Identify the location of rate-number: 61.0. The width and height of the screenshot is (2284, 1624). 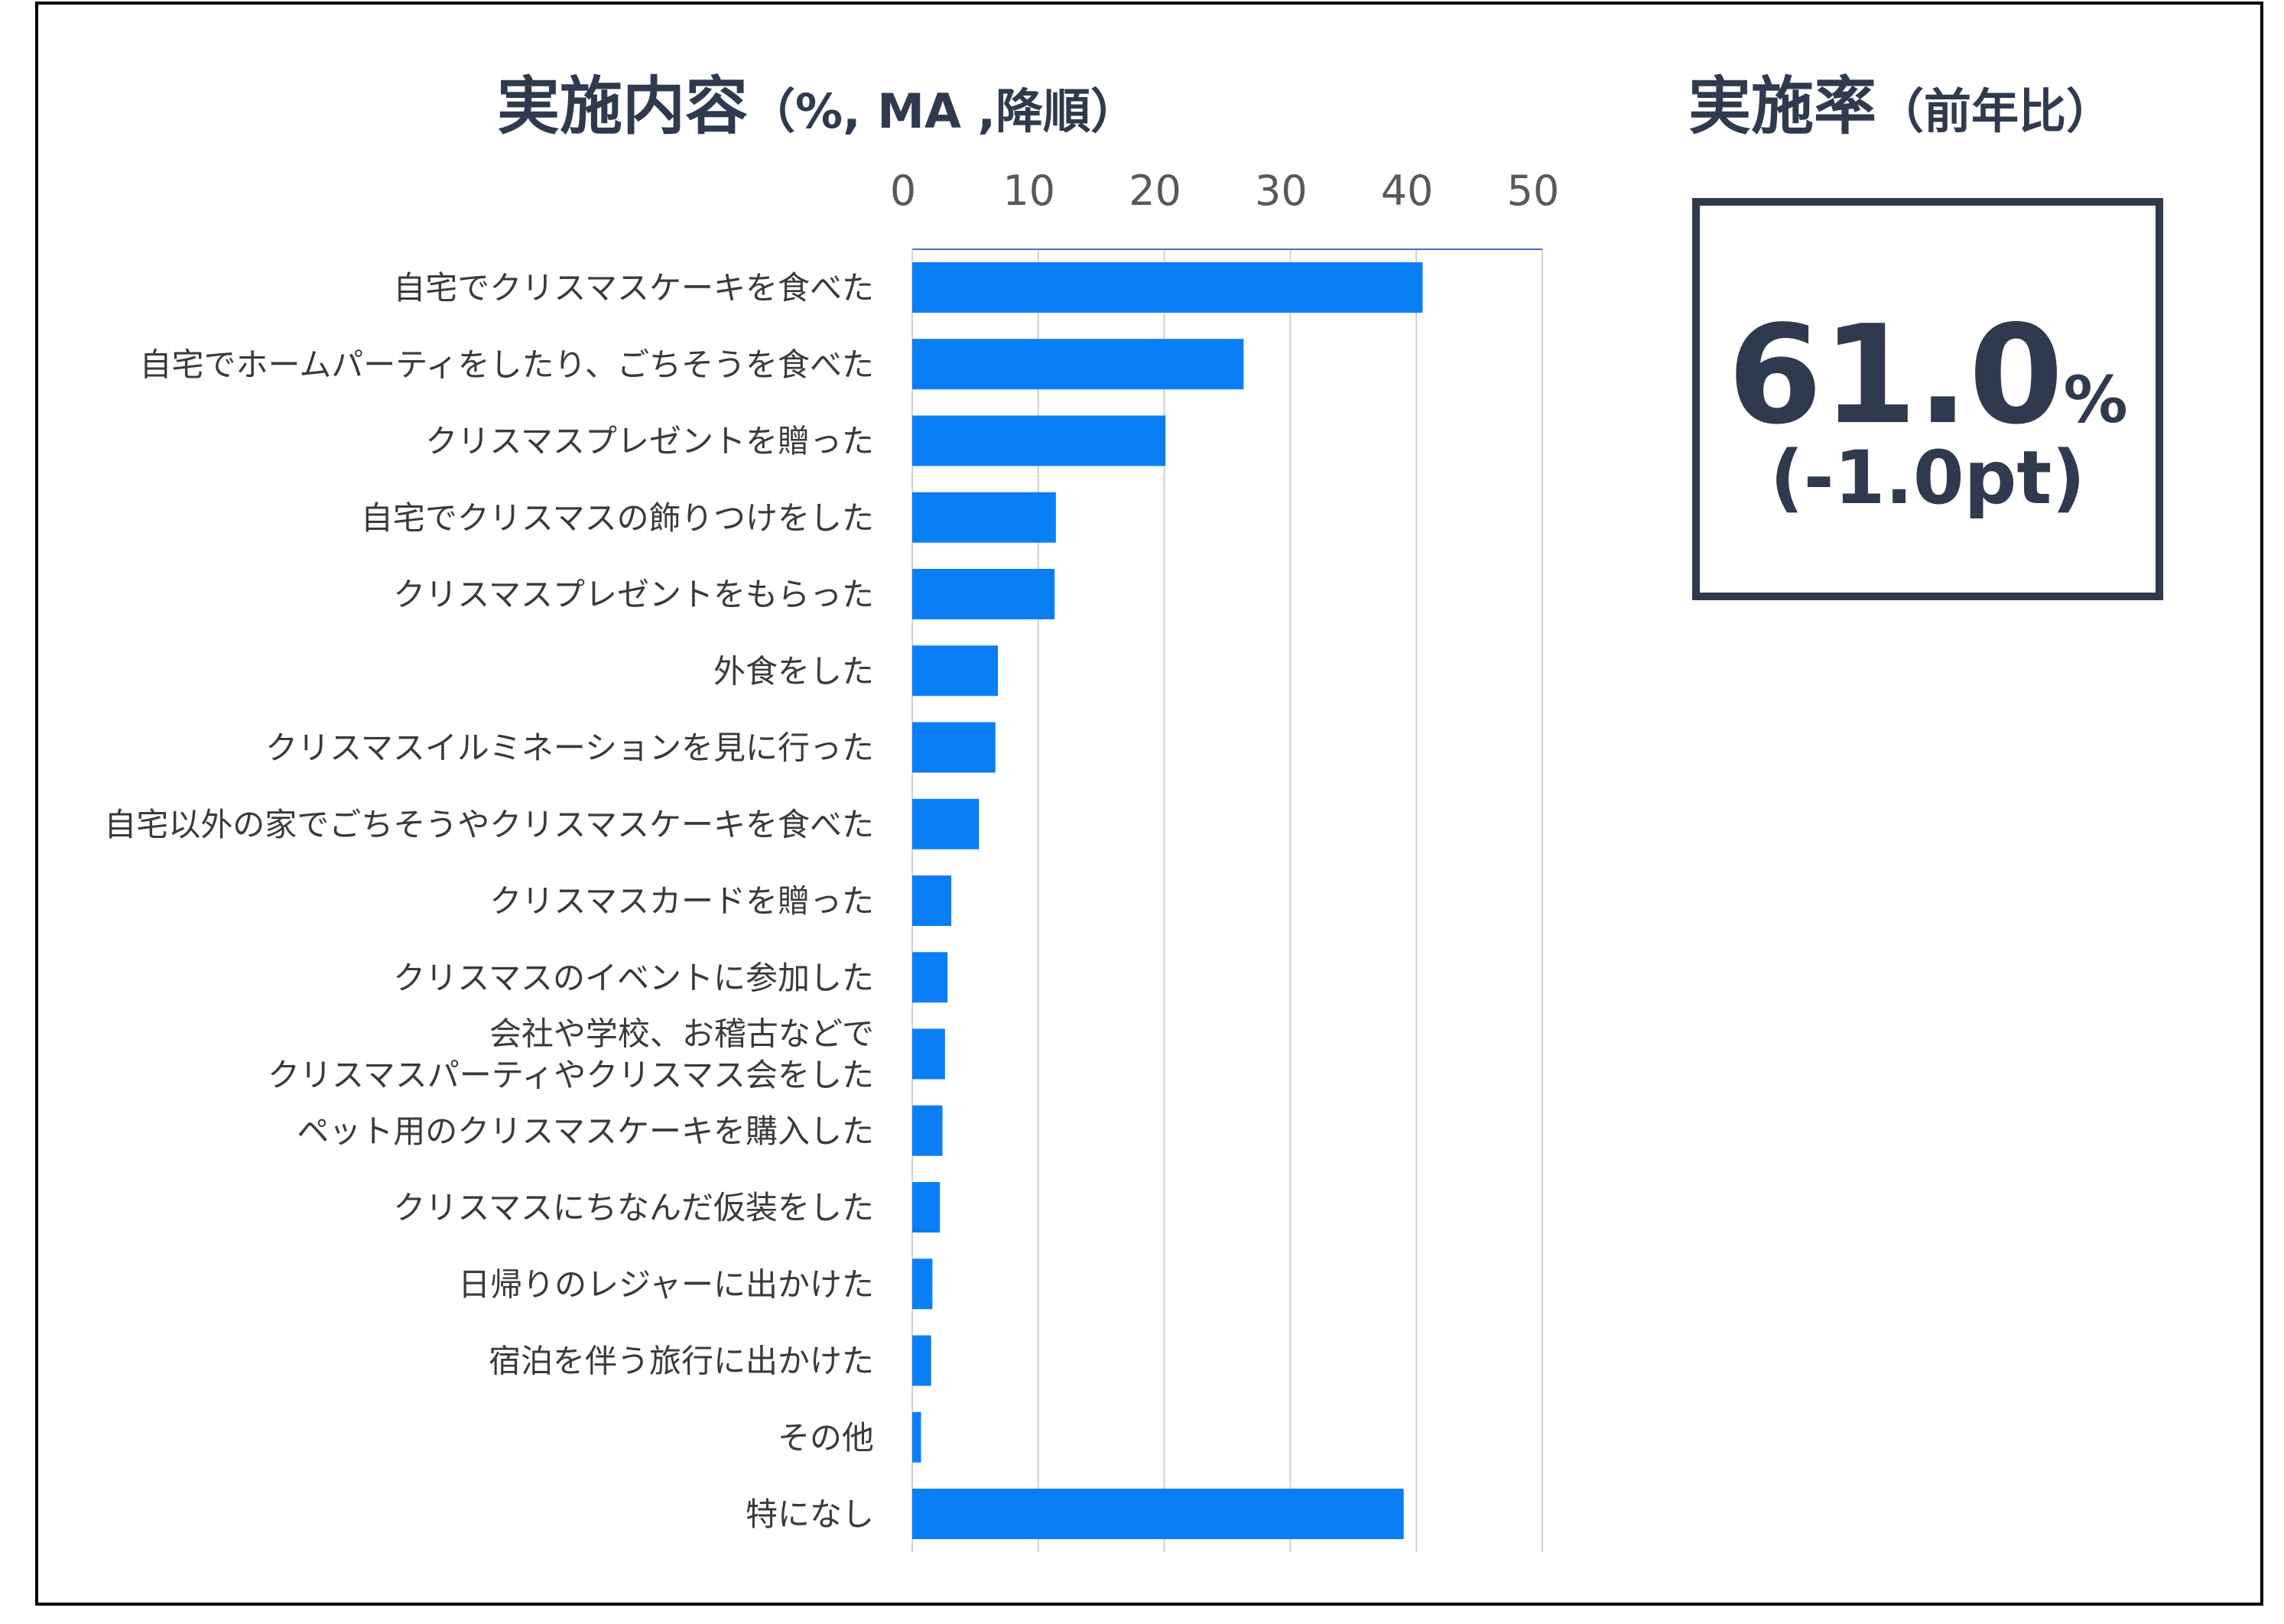
(1896, 375).